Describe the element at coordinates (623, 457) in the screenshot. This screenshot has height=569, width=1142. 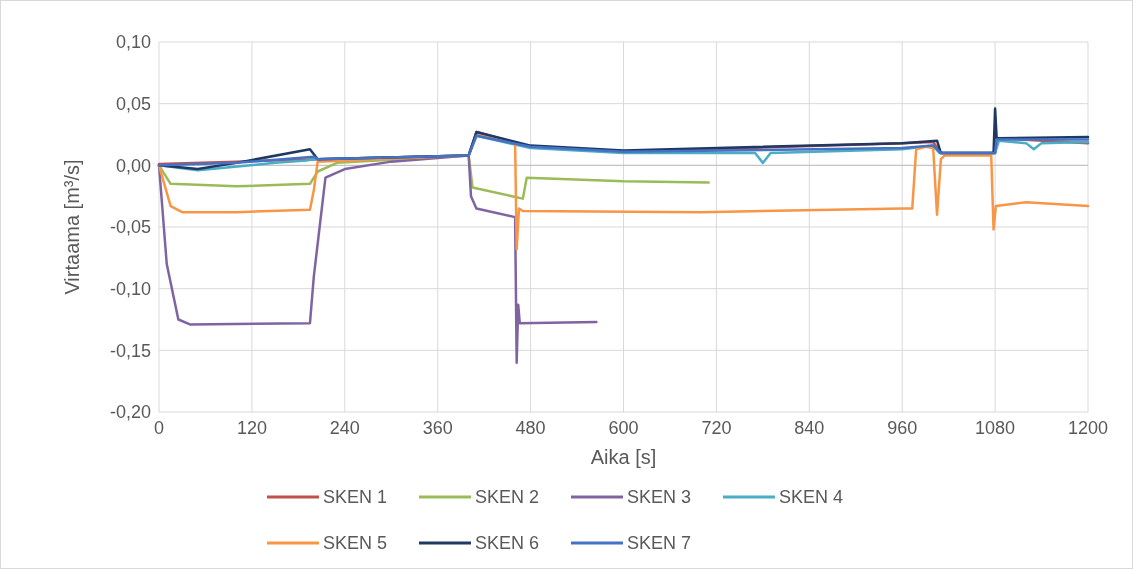
I see `x-axis-title: Aika [s]` at that location.